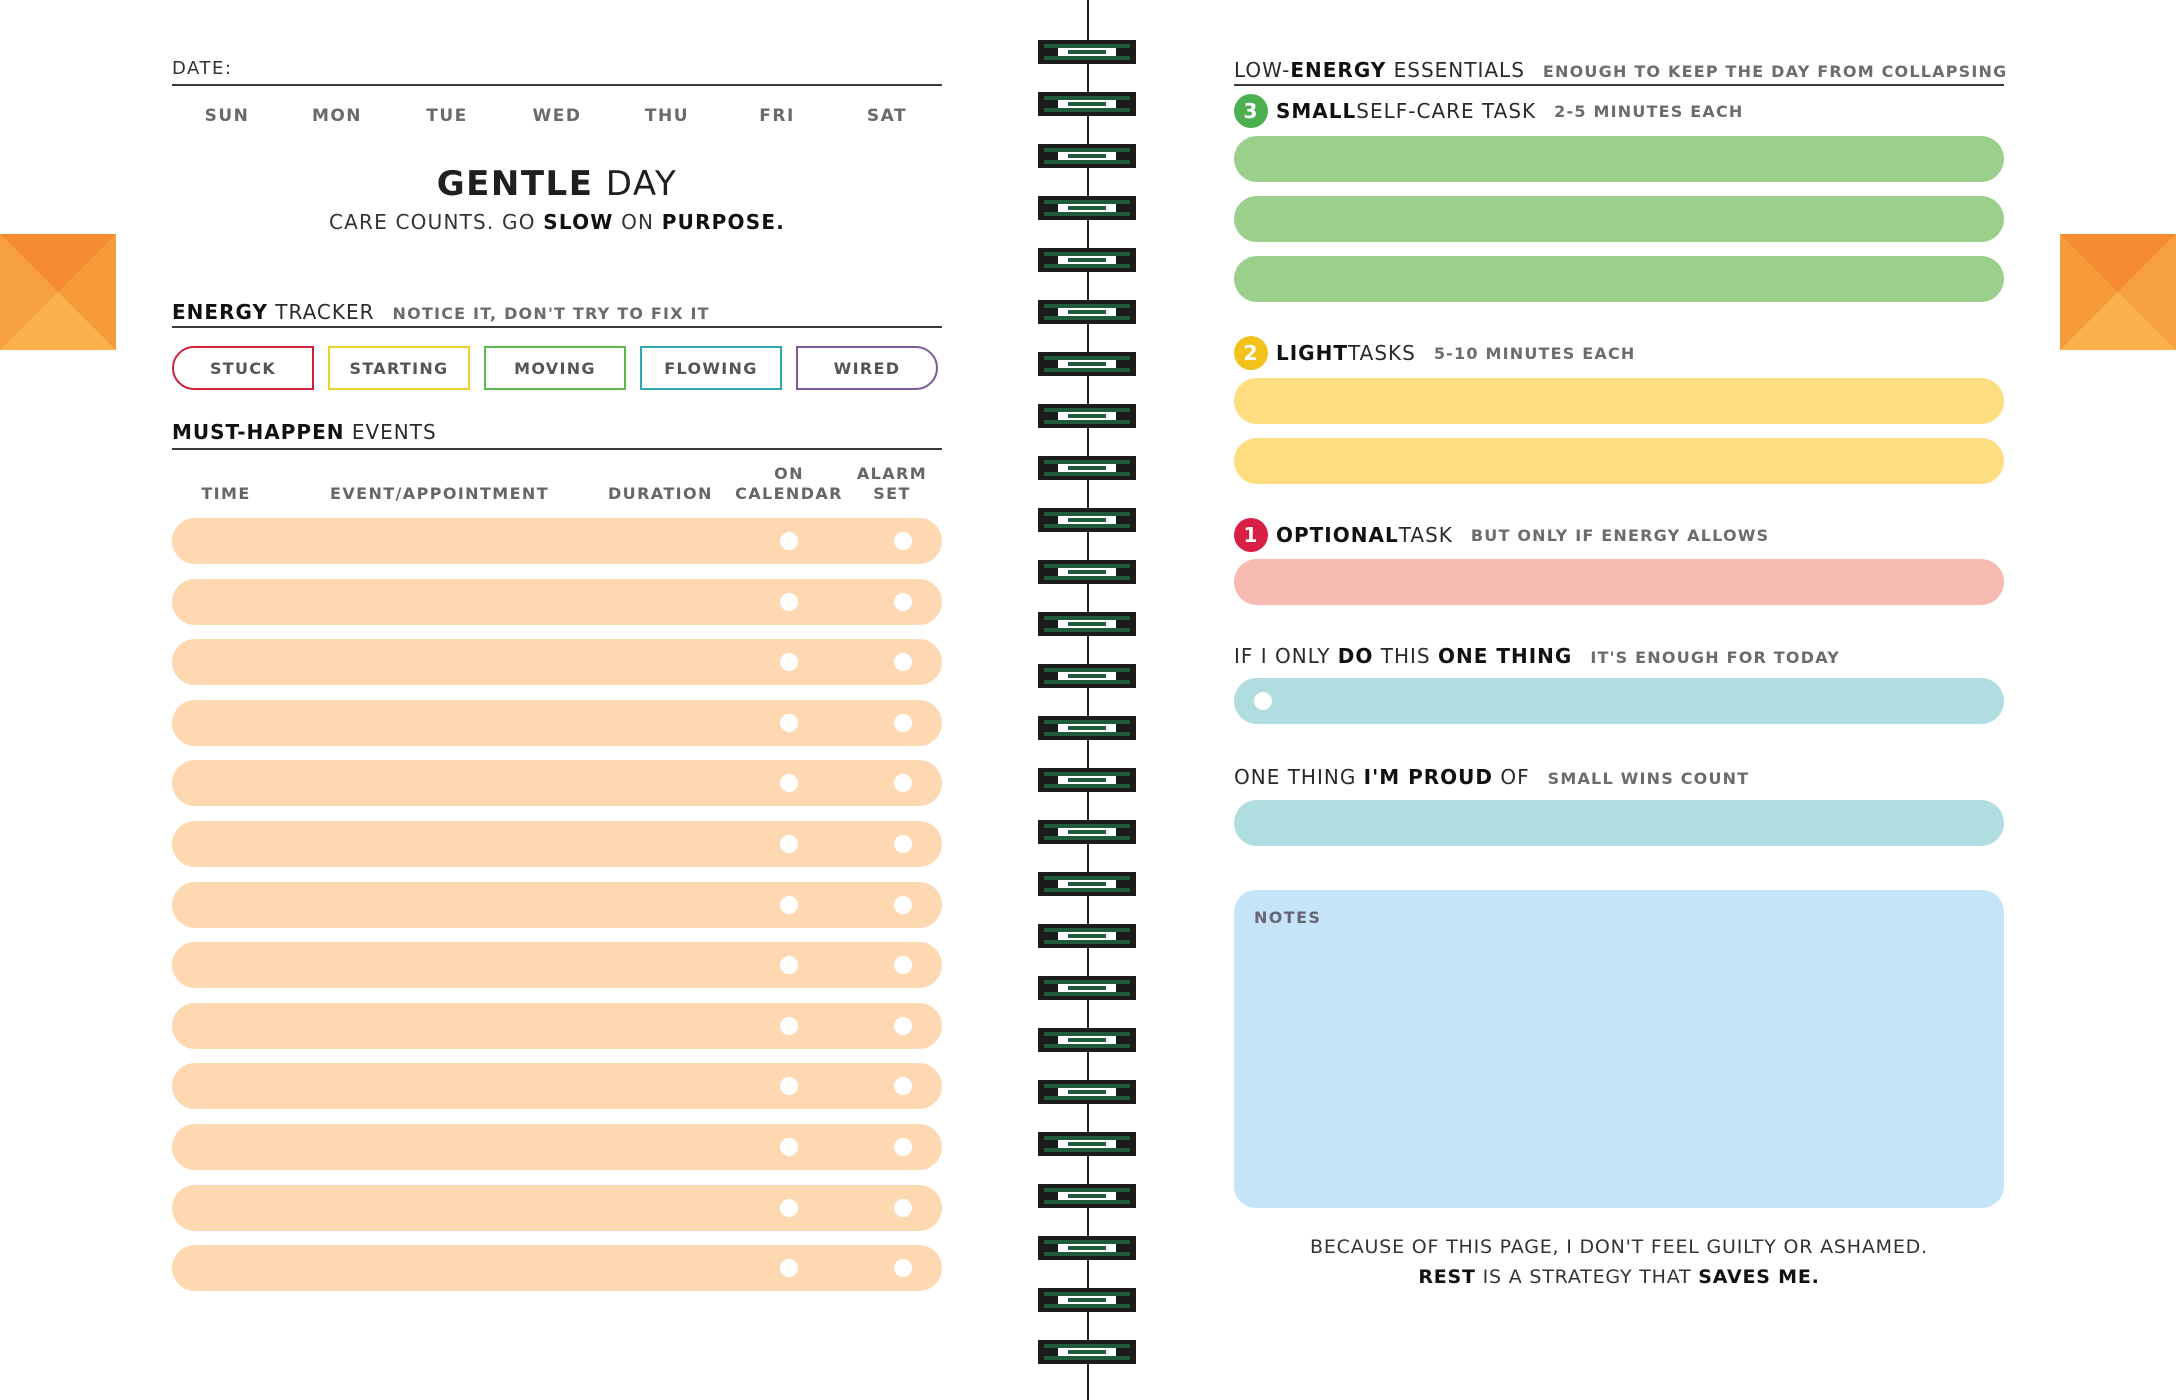 Image resolution: width=2176 pixels, height=1400 pixels. What do you see at coordinates (1447, 1277) in the screenshot?
I see `footer-bold: REST` at bounding box center [1447, 1277].